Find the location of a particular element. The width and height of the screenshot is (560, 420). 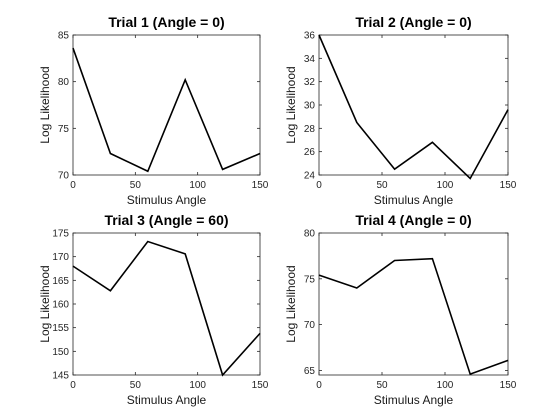

y-tick-label: 28 is located at coordinates (310, 129).